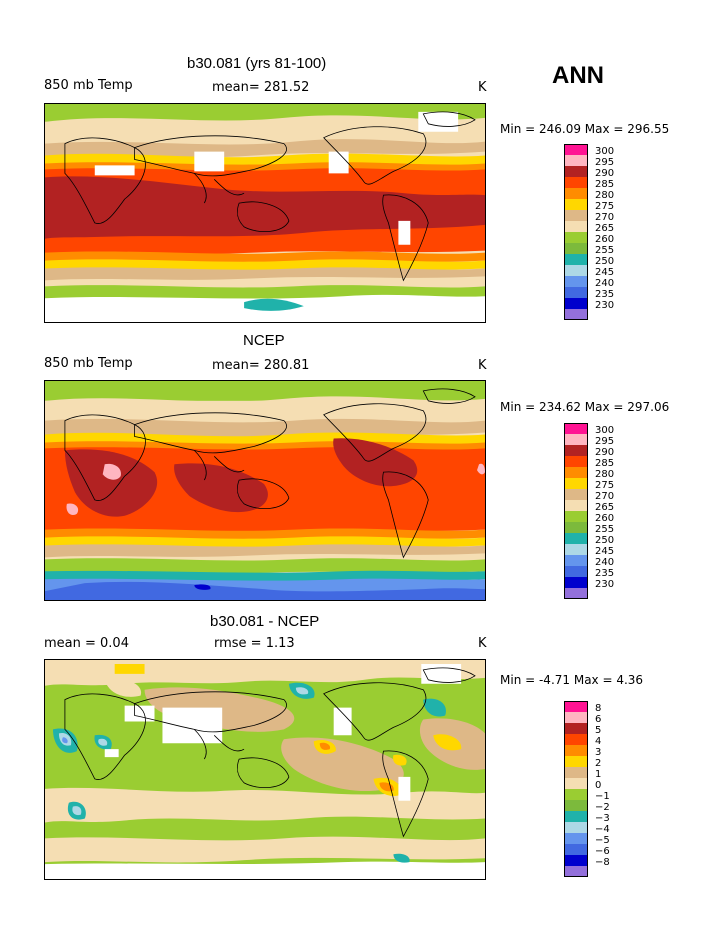 This screenshot has height=935, width=723. I want to click on panel-2-mean-label: mean= 280.81, so click(261, 365).